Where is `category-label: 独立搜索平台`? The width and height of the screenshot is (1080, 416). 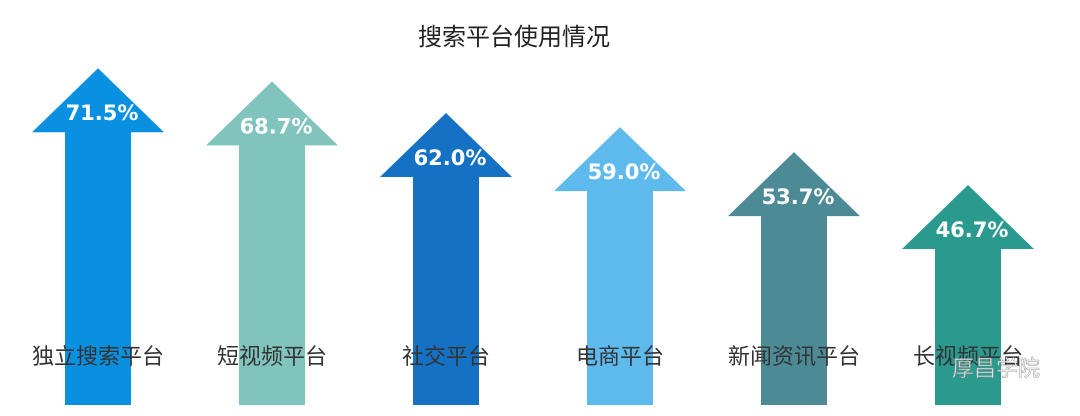
category-label: 独立搜索平台 is located at coordinates (98, 357).